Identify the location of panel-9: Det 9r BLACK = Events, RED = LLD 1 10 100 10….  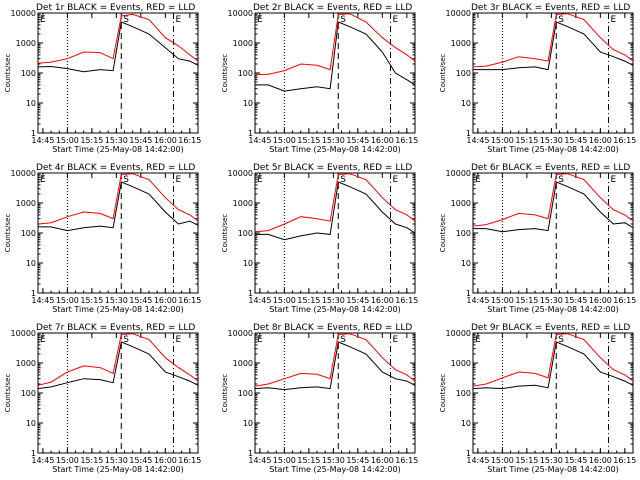
(537, 398).